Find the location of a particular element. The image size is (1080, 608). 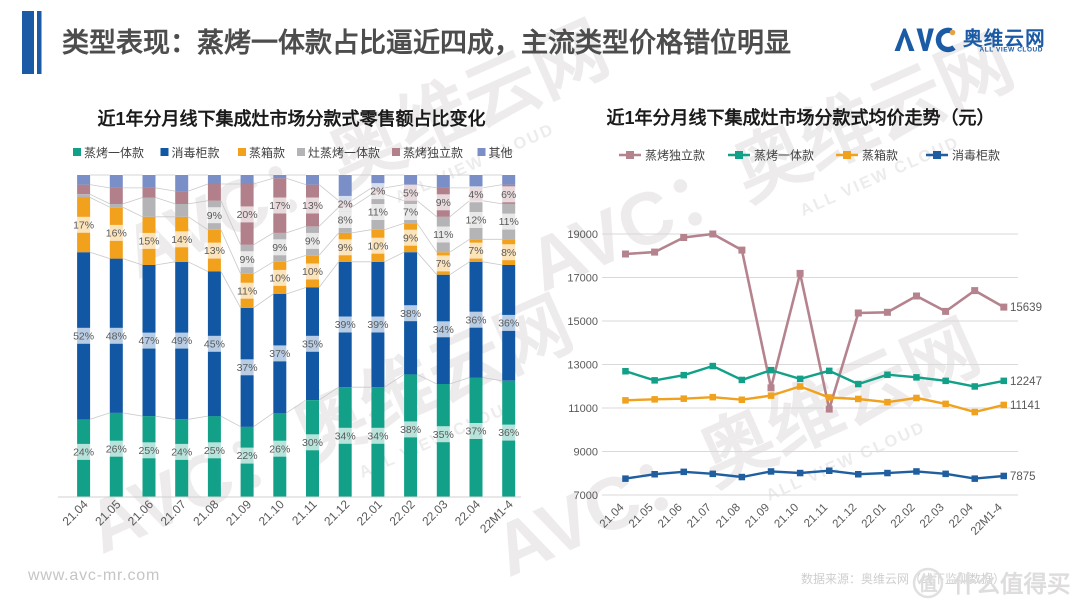

svg-text: 15% is located at coordinates (148, 242).